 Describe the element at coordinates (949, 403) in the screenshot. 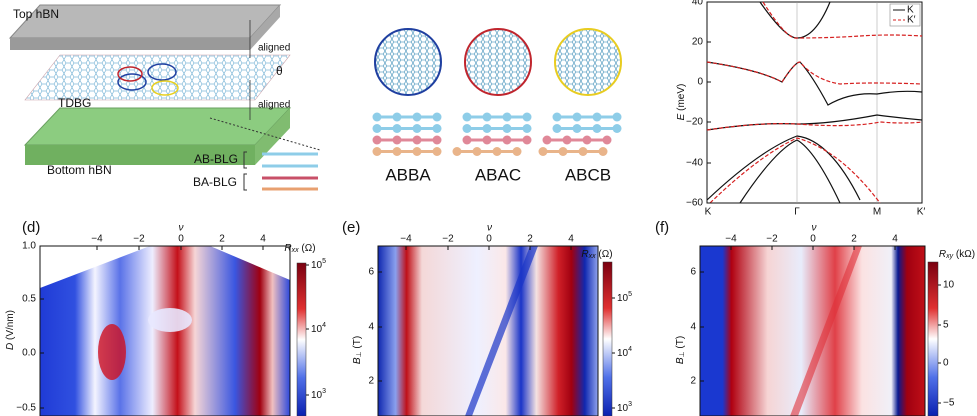

I see `colorbar-tick-label: −5` at that location.